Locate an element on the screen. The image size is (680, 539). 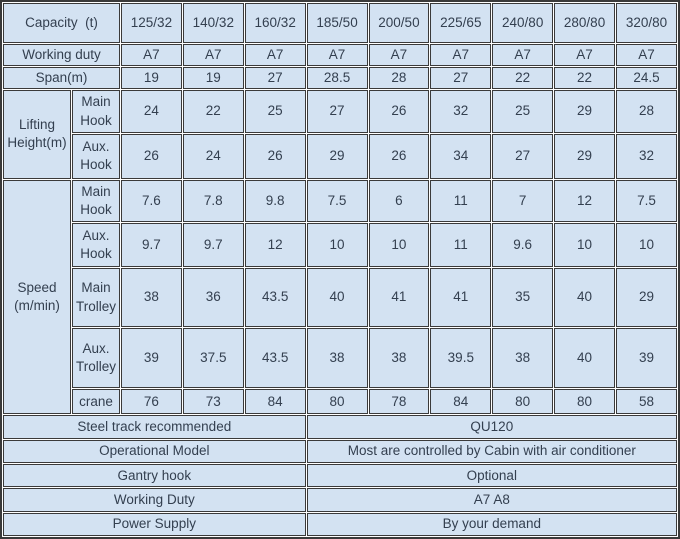
value-cell: 39.5 is located at coordinates (461, 358).